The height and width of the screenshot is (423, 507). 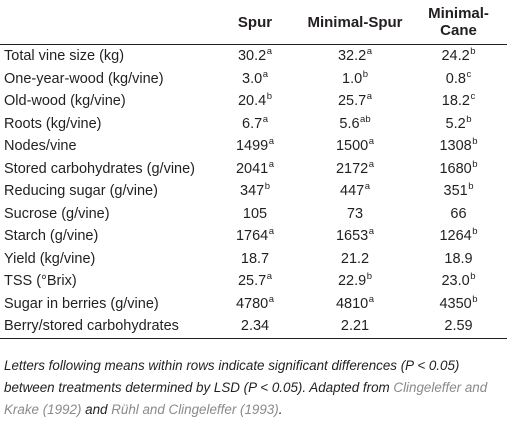 What do you see at coordinates (280, 409) in the screenshot?
I see `footnote-end: .` at bounding box center [280, 409].